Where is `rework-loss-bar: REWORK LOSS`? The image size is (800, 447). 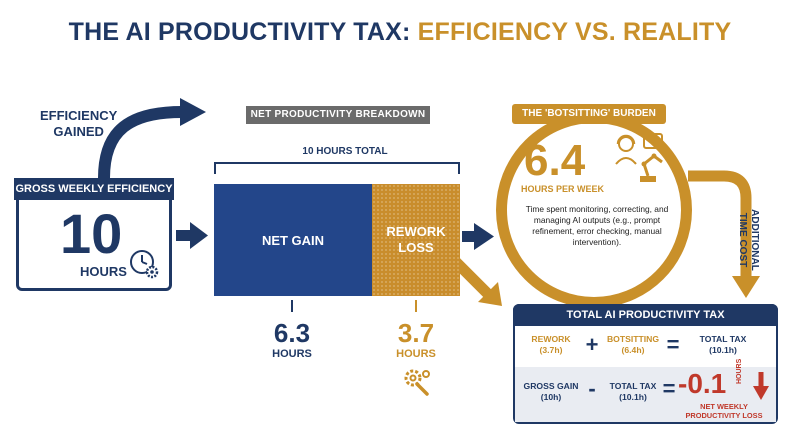 rework-loss-bar: REWORK LOSS is located at coordinates (416, 240).